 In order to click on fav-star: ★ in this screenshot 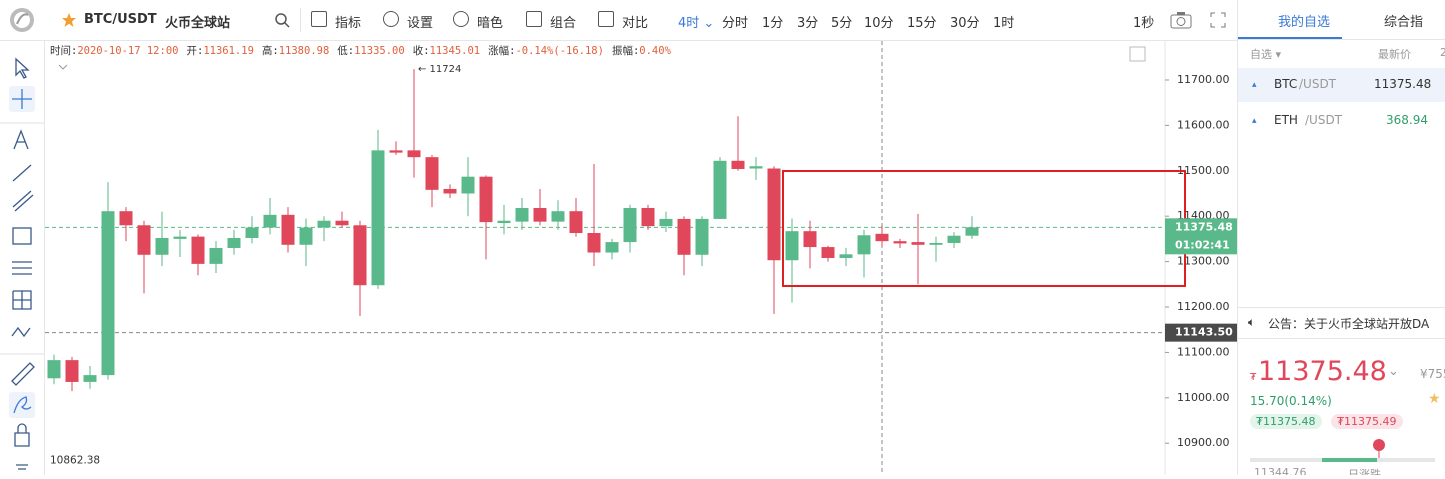, I will do `click(1434, 399)`.